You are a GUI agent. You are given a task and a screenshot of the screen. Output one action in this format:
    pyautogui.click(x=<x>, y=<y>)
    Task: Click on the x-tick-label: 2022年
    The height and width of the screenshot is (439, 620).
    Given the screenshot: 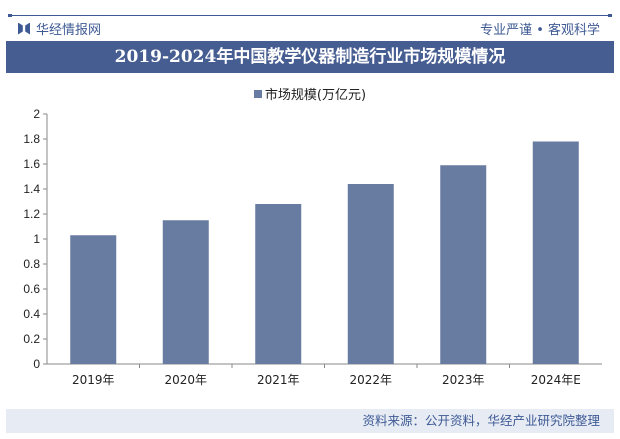 What is the action you would take?
    pyautogui.click(x=370, y=380)
    